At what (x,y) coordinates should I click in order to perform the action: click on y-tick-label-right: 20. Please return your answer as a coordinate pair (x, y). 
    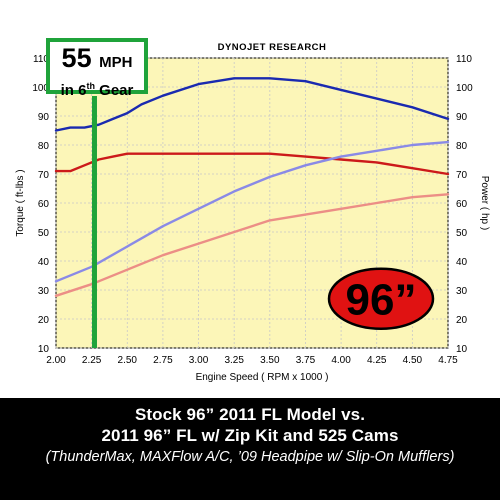
    Looking at the image, I should click on (462, 320).